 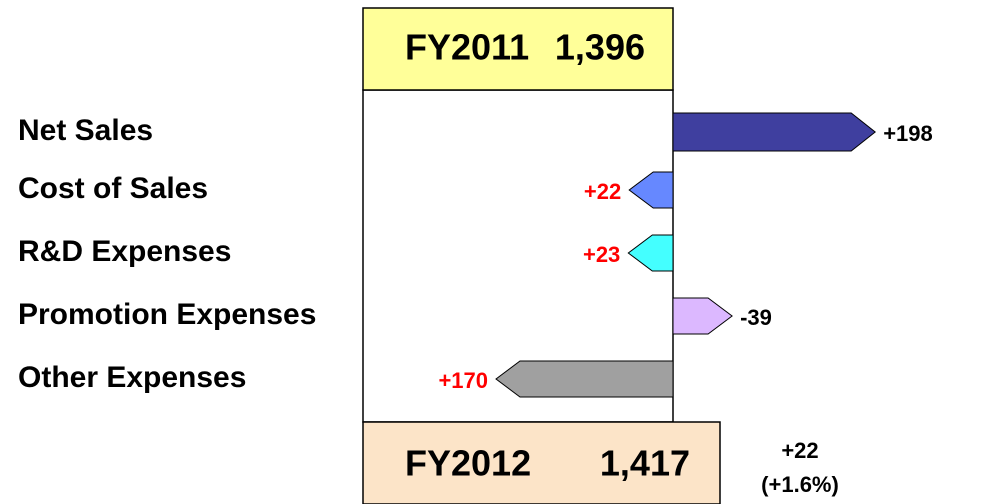 I want to click on value-label: +23, so click(x=601, y=254).